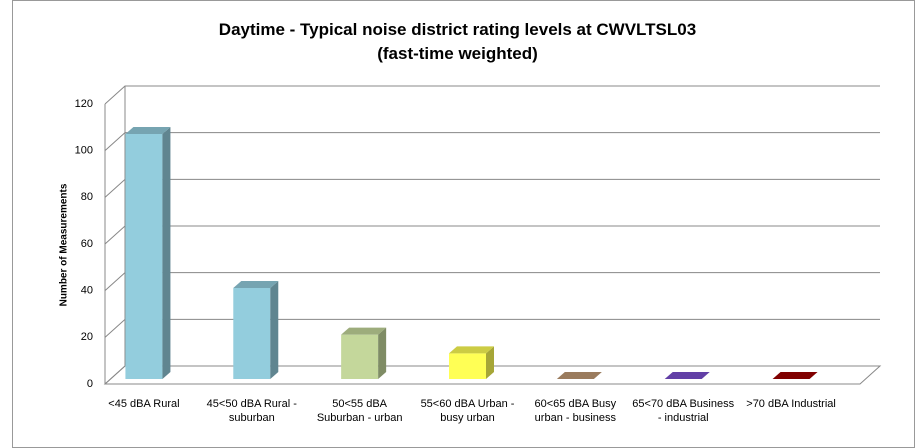 This screenshot has height=448, width=915. Describe the element at coordinates (683, 411) in the screenshot. I see `x-tick-label: 65<70 dBA Business - industrial` at that location.